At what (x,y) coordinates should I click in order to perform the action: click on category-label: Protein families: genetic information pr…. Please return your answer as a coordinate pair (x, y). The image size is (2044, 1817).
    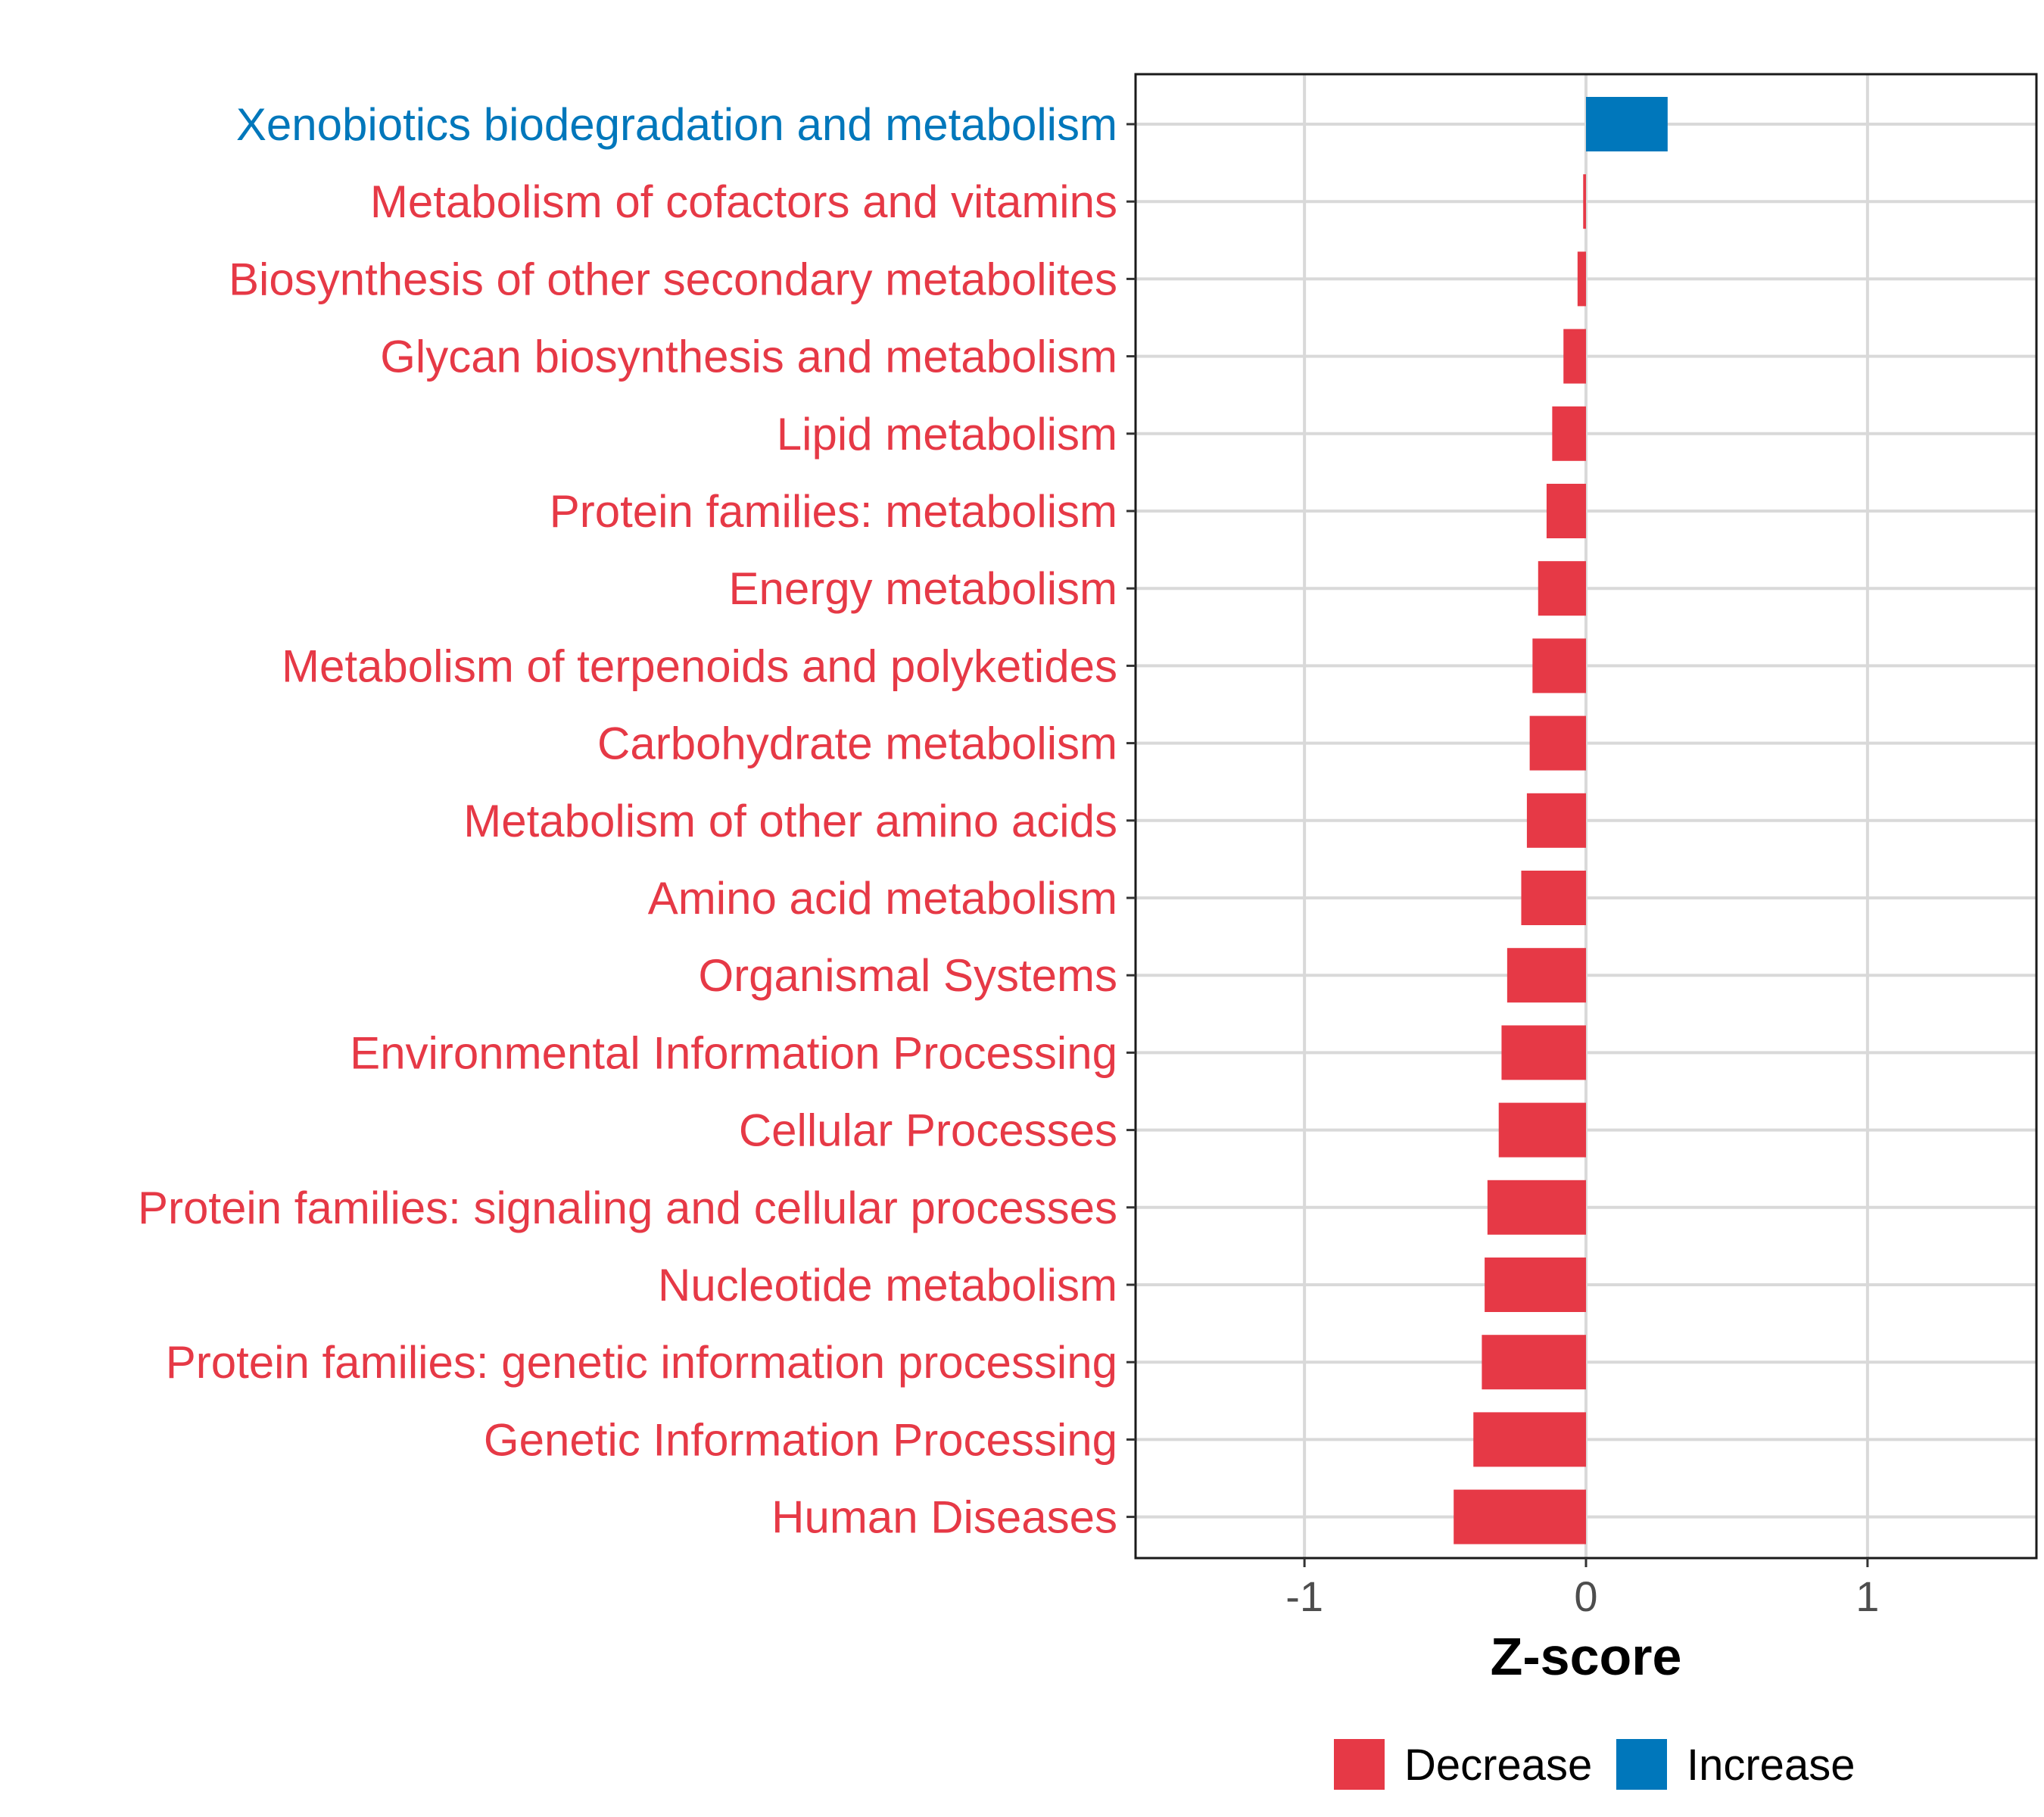
    Looking at the image, I should click on (641, 1362).